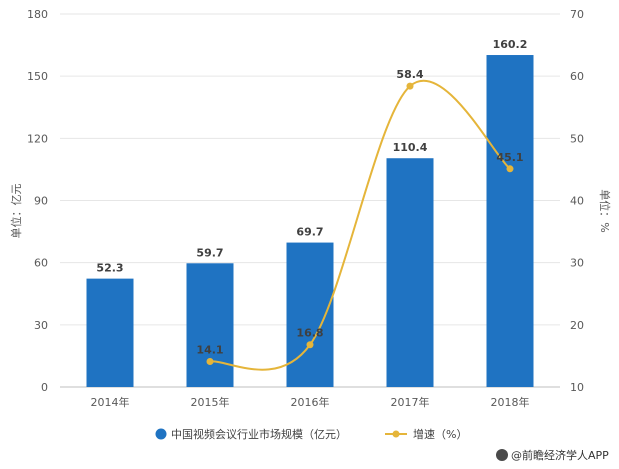 This screenshot has height=469, width=619. What do you see at coordinates (209, 252) in the screenshot?
I see `bar-value-label: 59.7` at bounding box center [209, 252].